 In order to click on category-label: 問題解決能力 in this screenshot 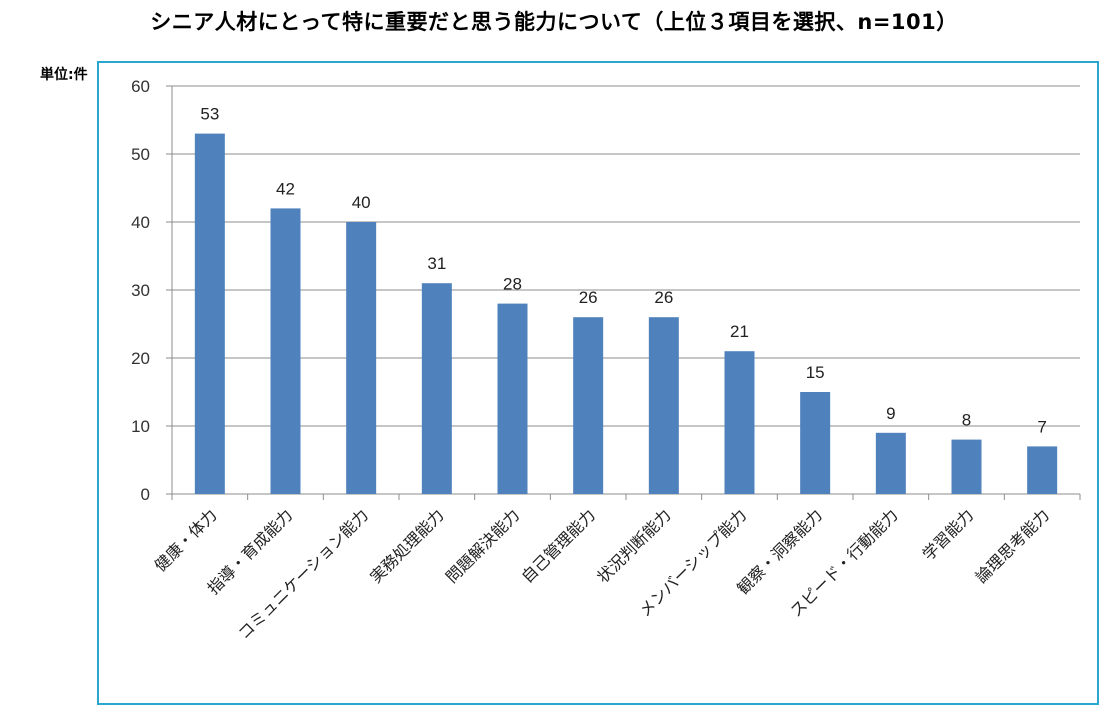, I will do `click(482, 545)`.